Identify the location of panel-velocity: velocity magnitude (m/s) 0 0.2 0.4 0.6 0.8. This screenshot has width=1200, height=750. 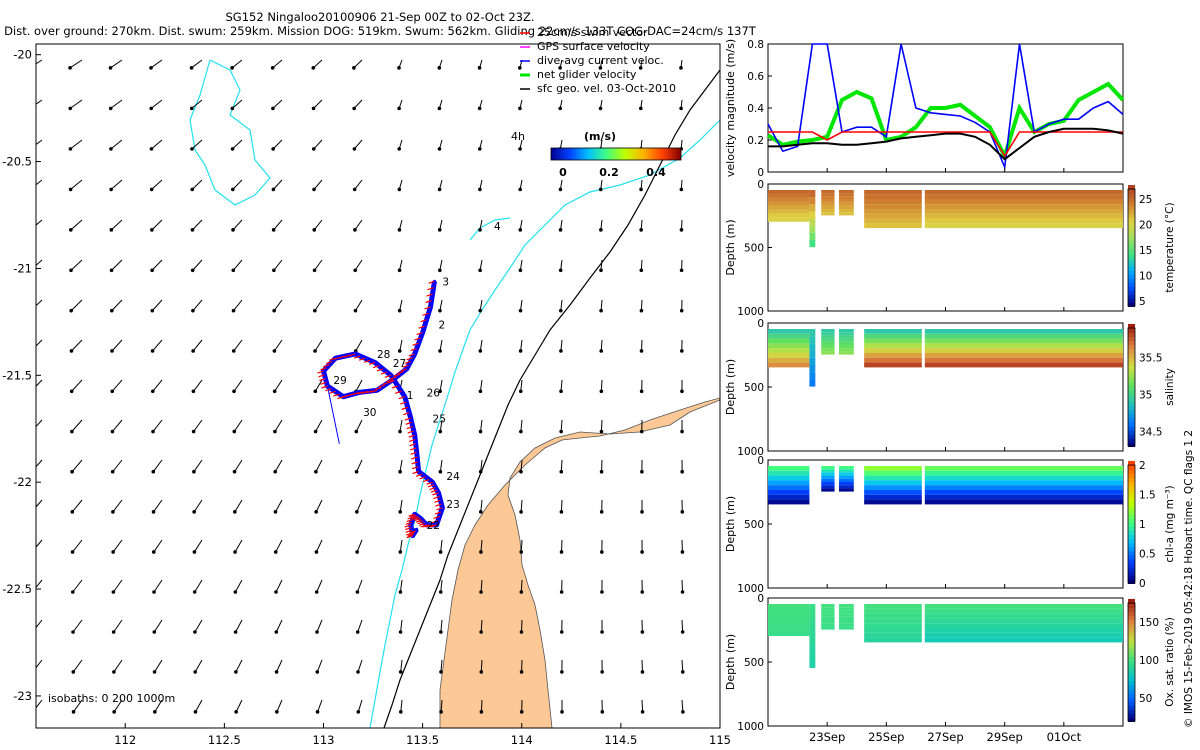
(924, 109).